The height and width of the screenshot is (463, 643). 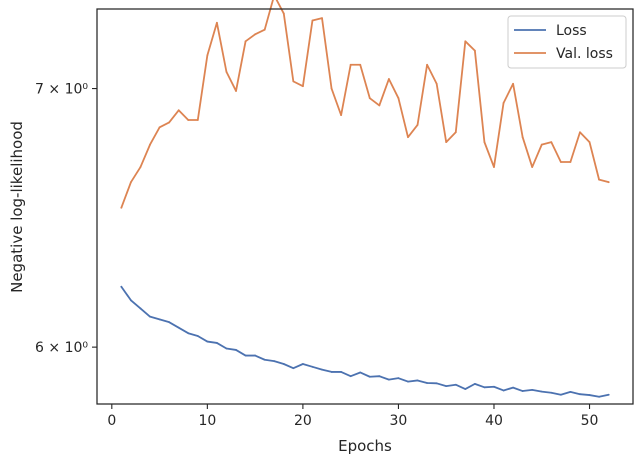 What do you see at coordinates (365, 446) in the screenshot?
I see `x-axis-label: Epochs` at bounding box center [365, 446].